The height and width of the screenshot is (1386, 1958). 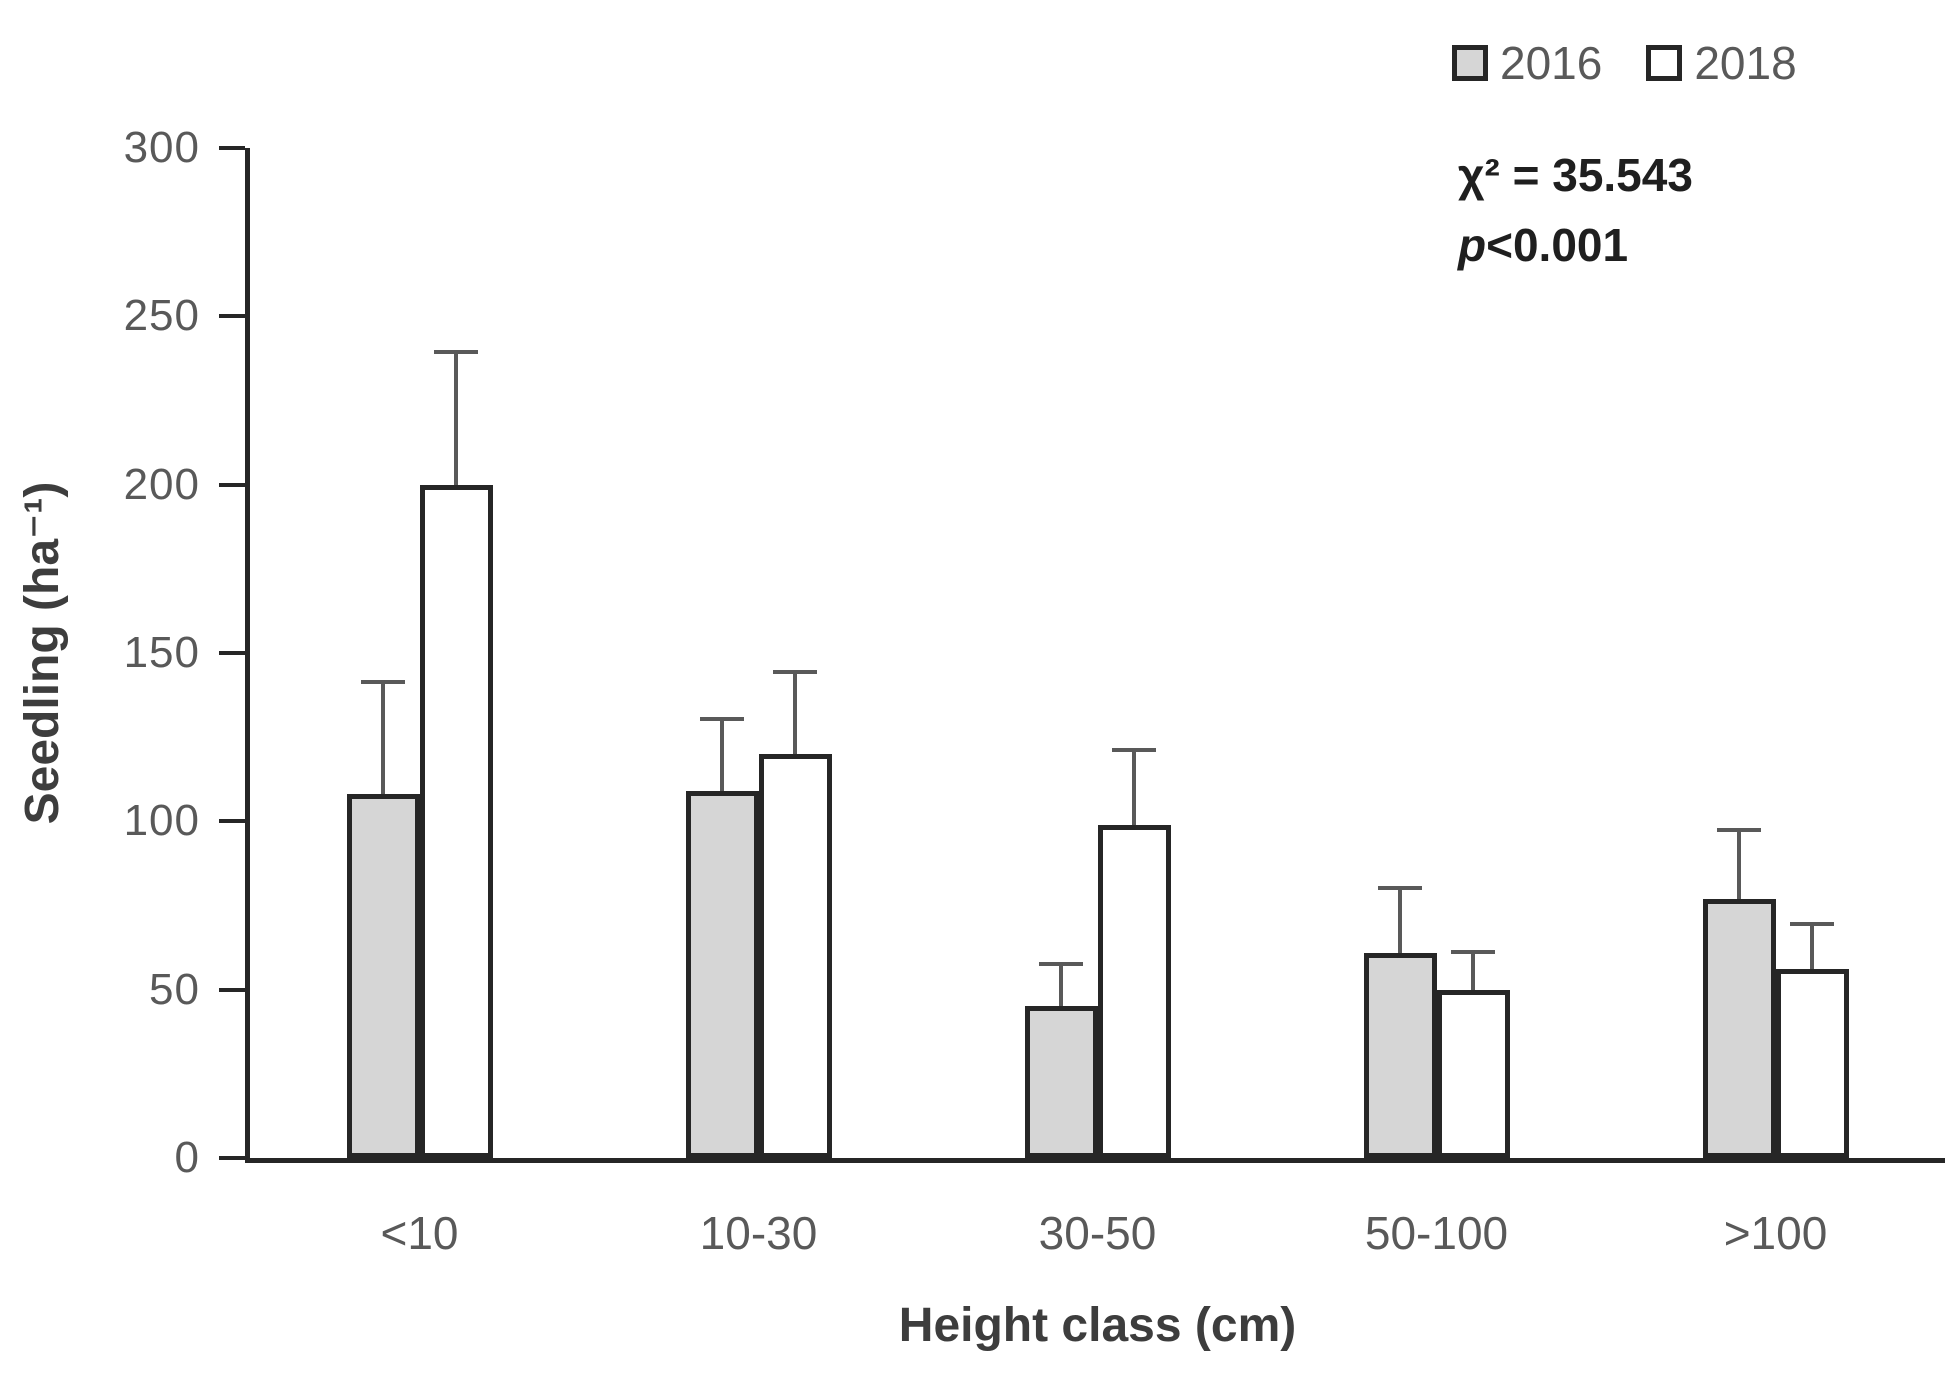 What do you see at coordinates (1812, 1063) in the screenshot?
I see `bar-2018-group4` at bounding box center [1812, 1063].